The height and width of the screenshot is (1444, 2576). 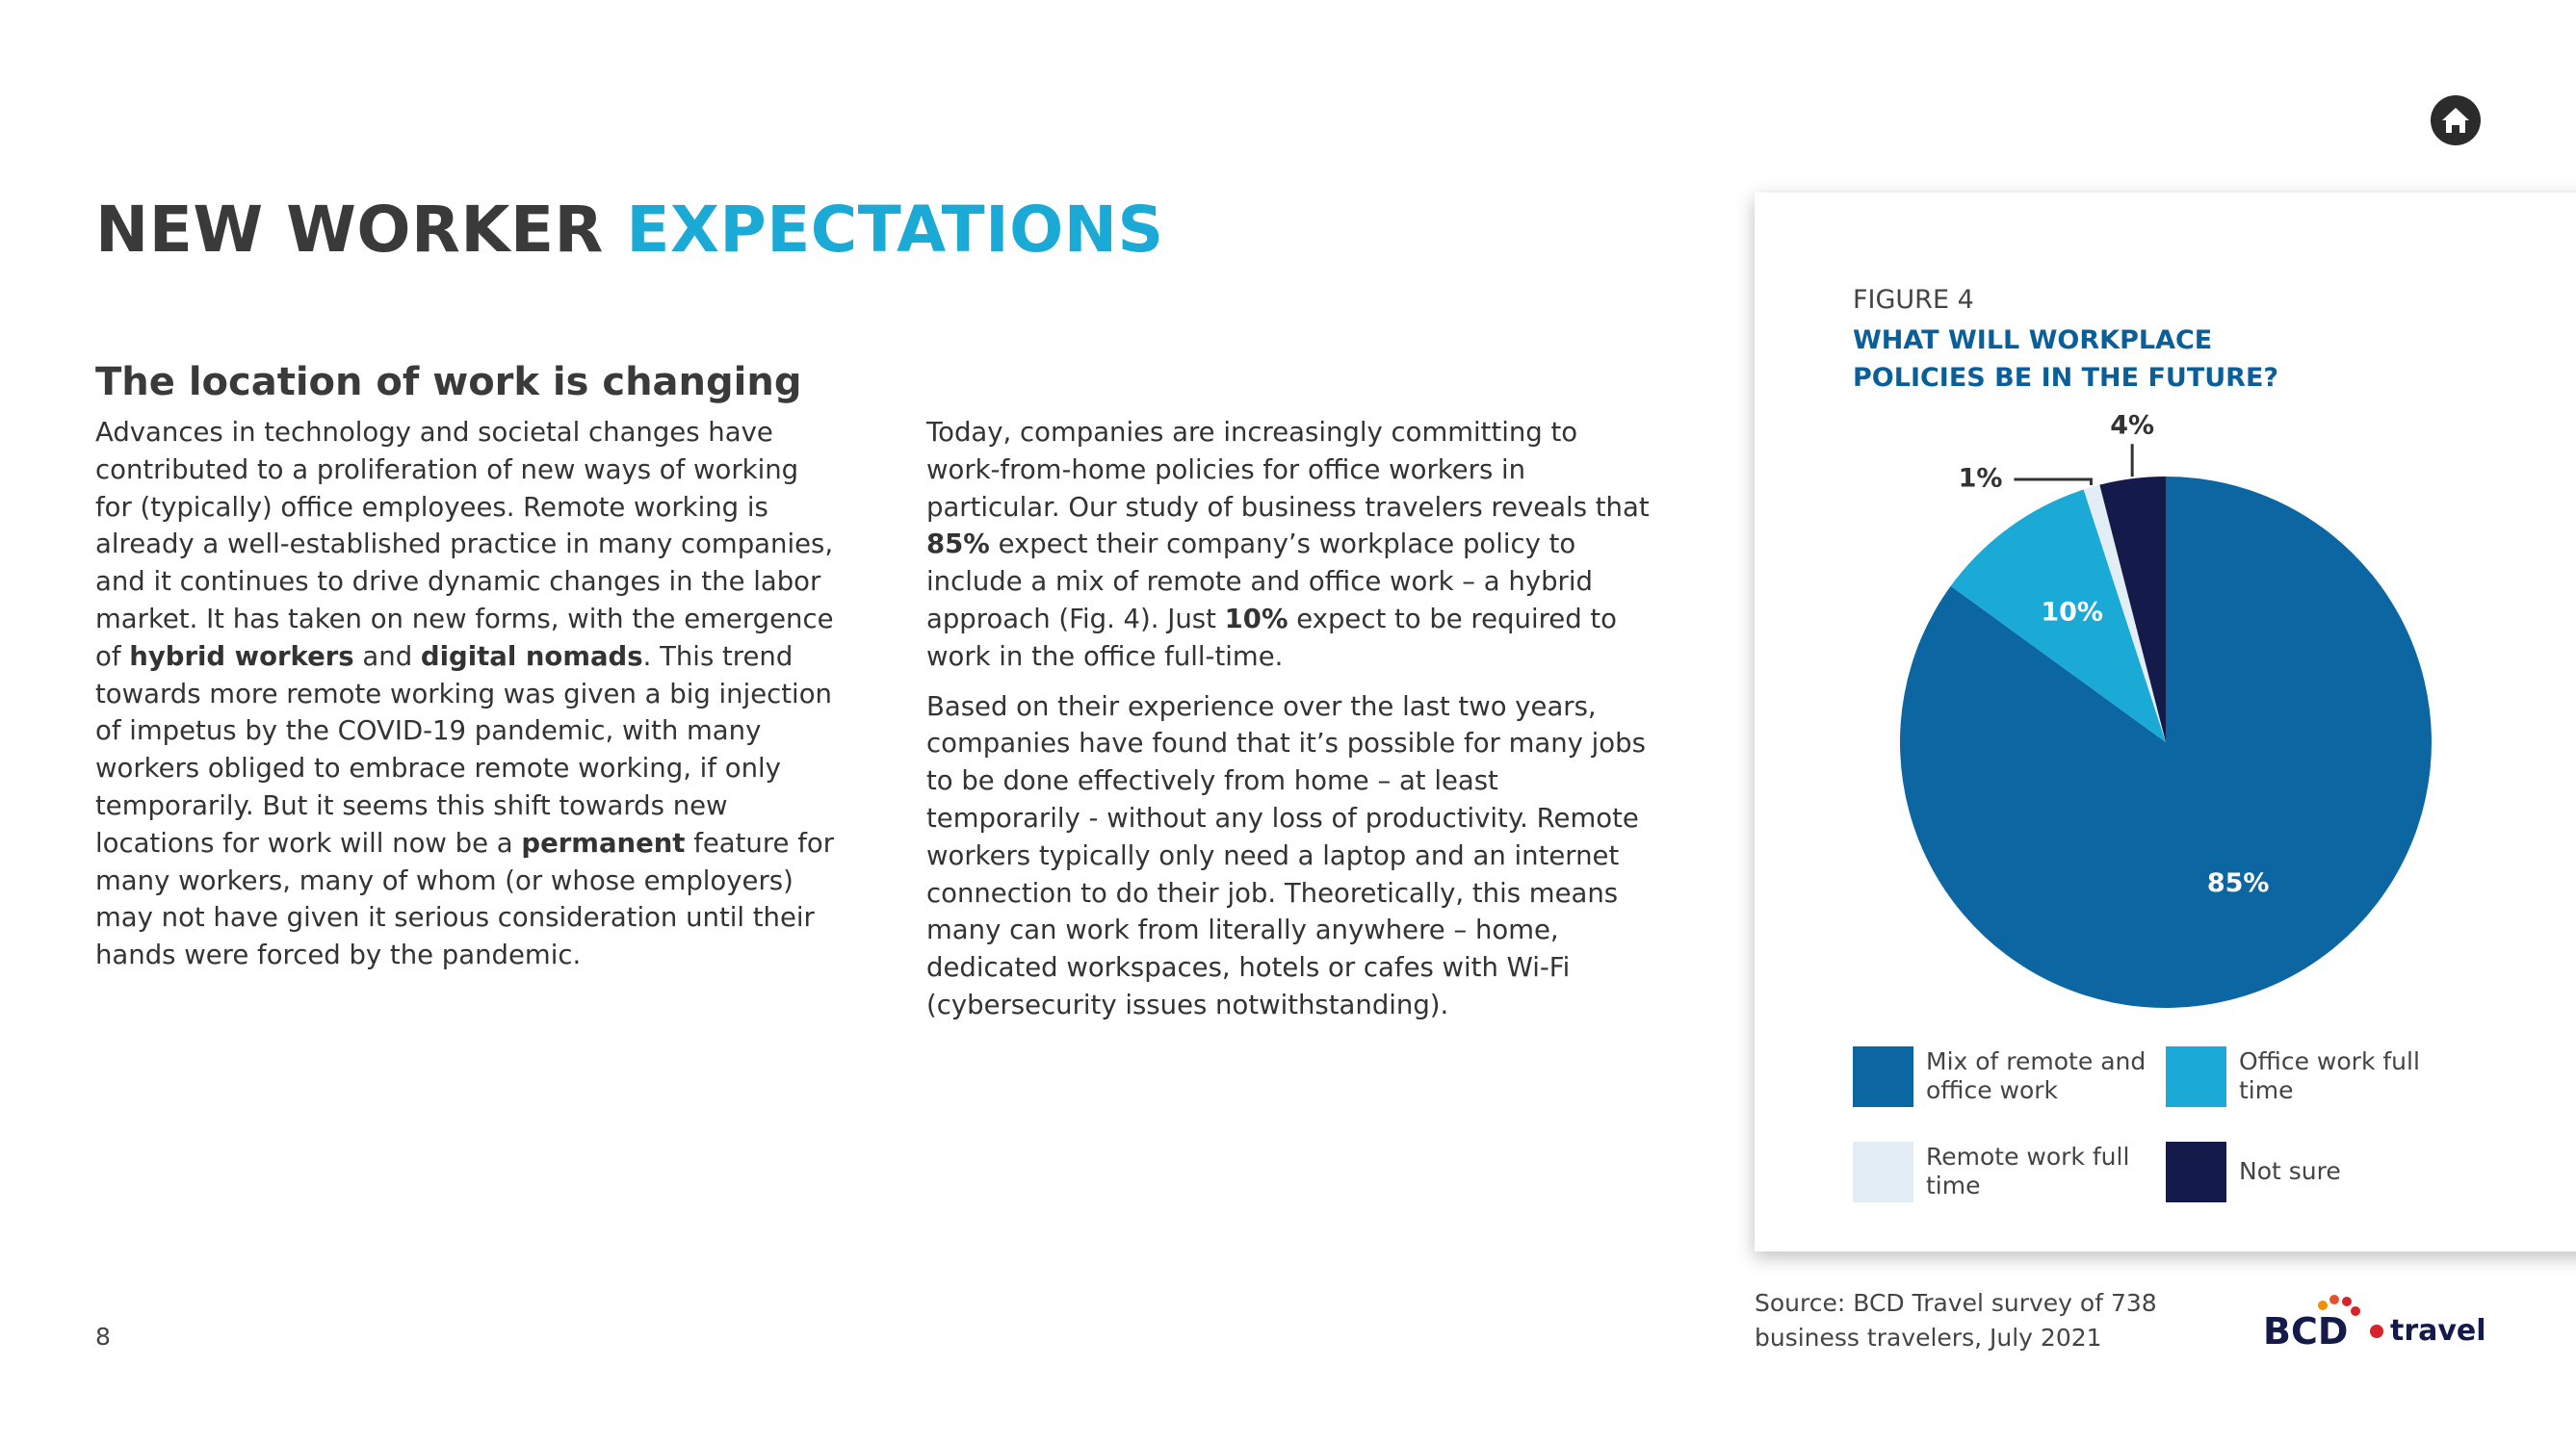 What do you see at coordinates (958, 544) in the screenshot?
I see `bold-text: 85%` at bounding box center [958, 544].